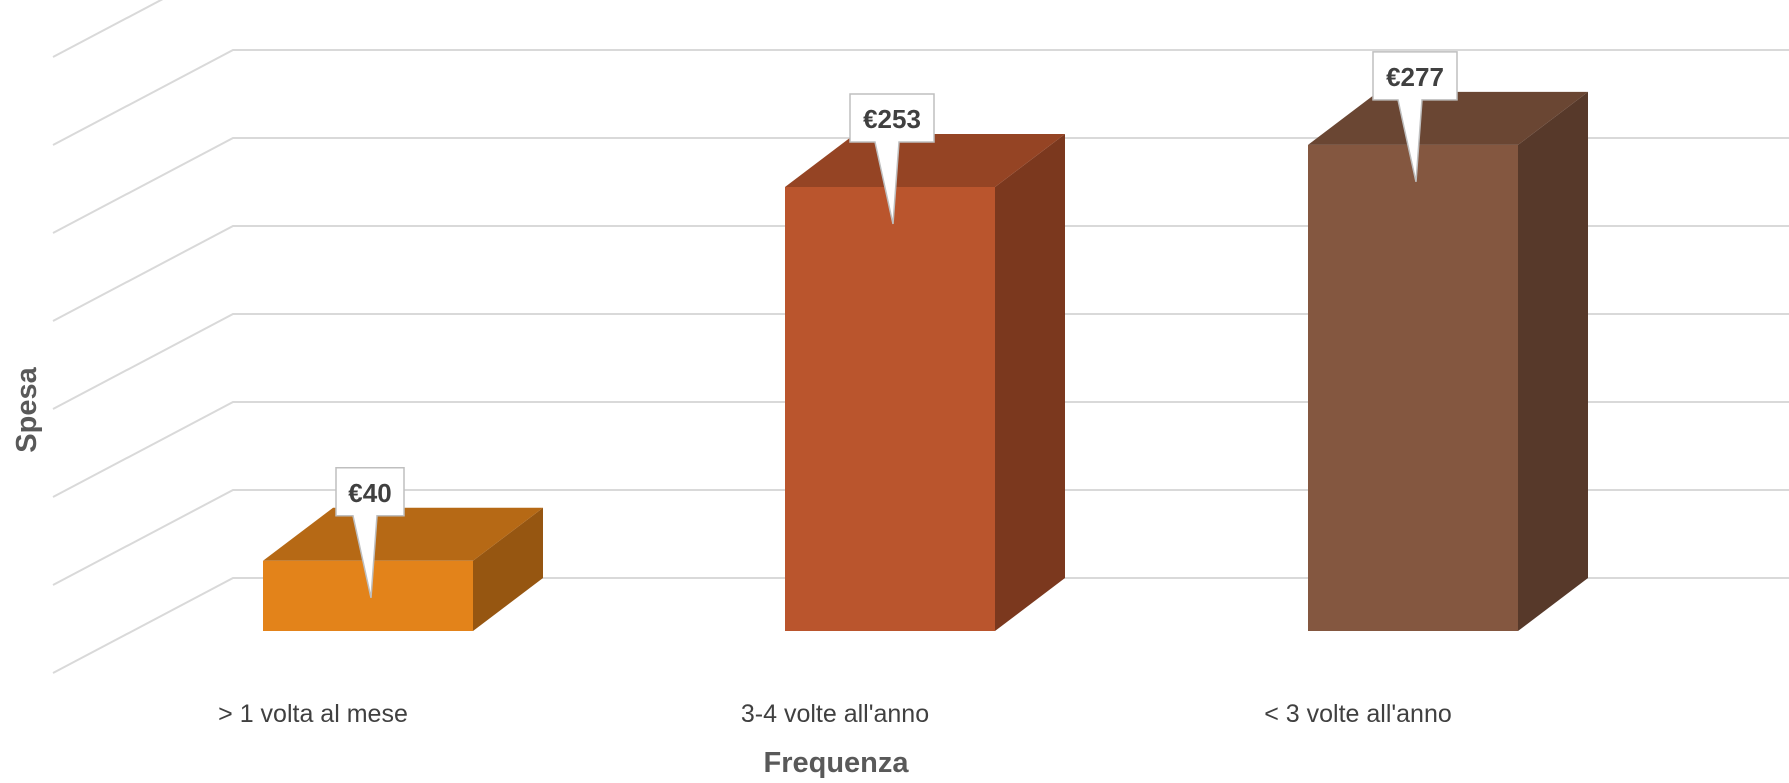 Image resolution: width=1789 pixels, height=783 pixels. I want to click on x-tick-label: < 3 volte all'anno, so click(1358, 714).